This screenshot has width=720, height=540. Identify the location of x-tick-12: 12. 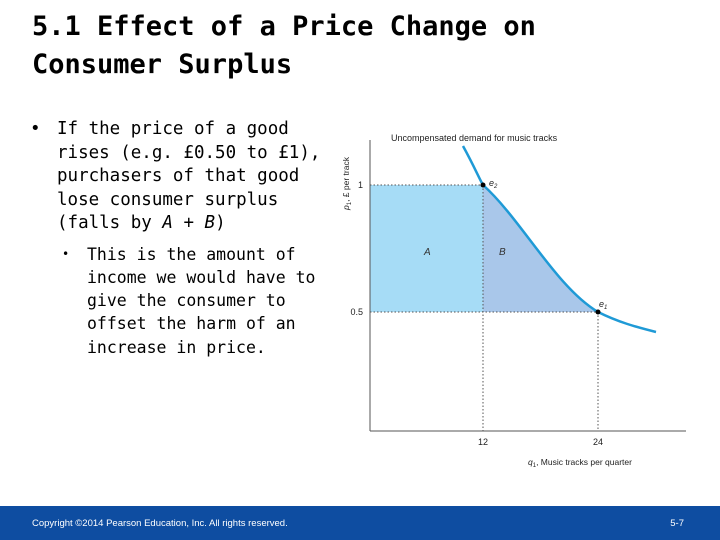
(483, 442).